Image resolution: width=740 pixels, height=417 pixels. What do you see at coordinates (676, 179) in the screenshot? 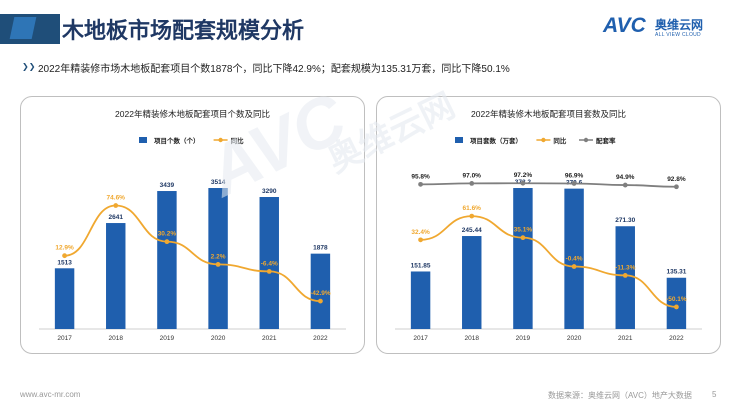
I see `rate-label: 92.8%` at bounding box center [676, 179].